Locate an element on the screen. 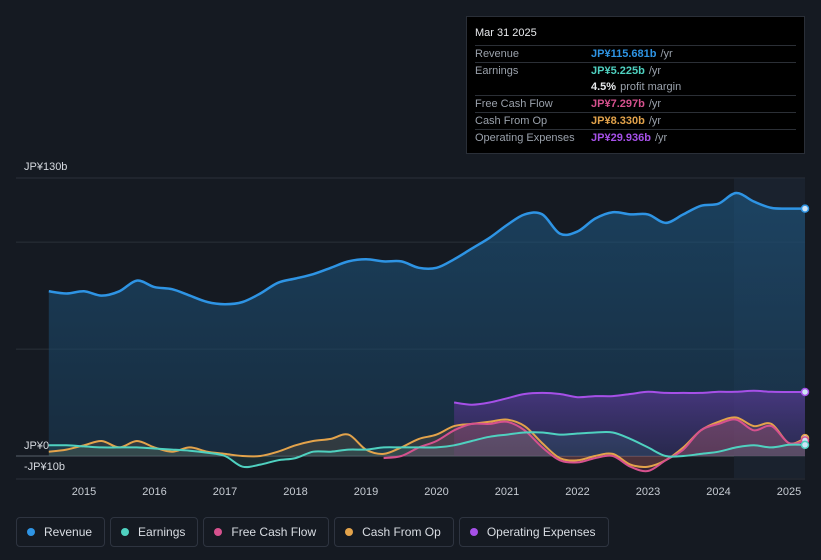 Image resolution: width=821 pixels, height=560 pixels. tooltip-row-value: JP¥7.297b is located at coordinates (618, 104).